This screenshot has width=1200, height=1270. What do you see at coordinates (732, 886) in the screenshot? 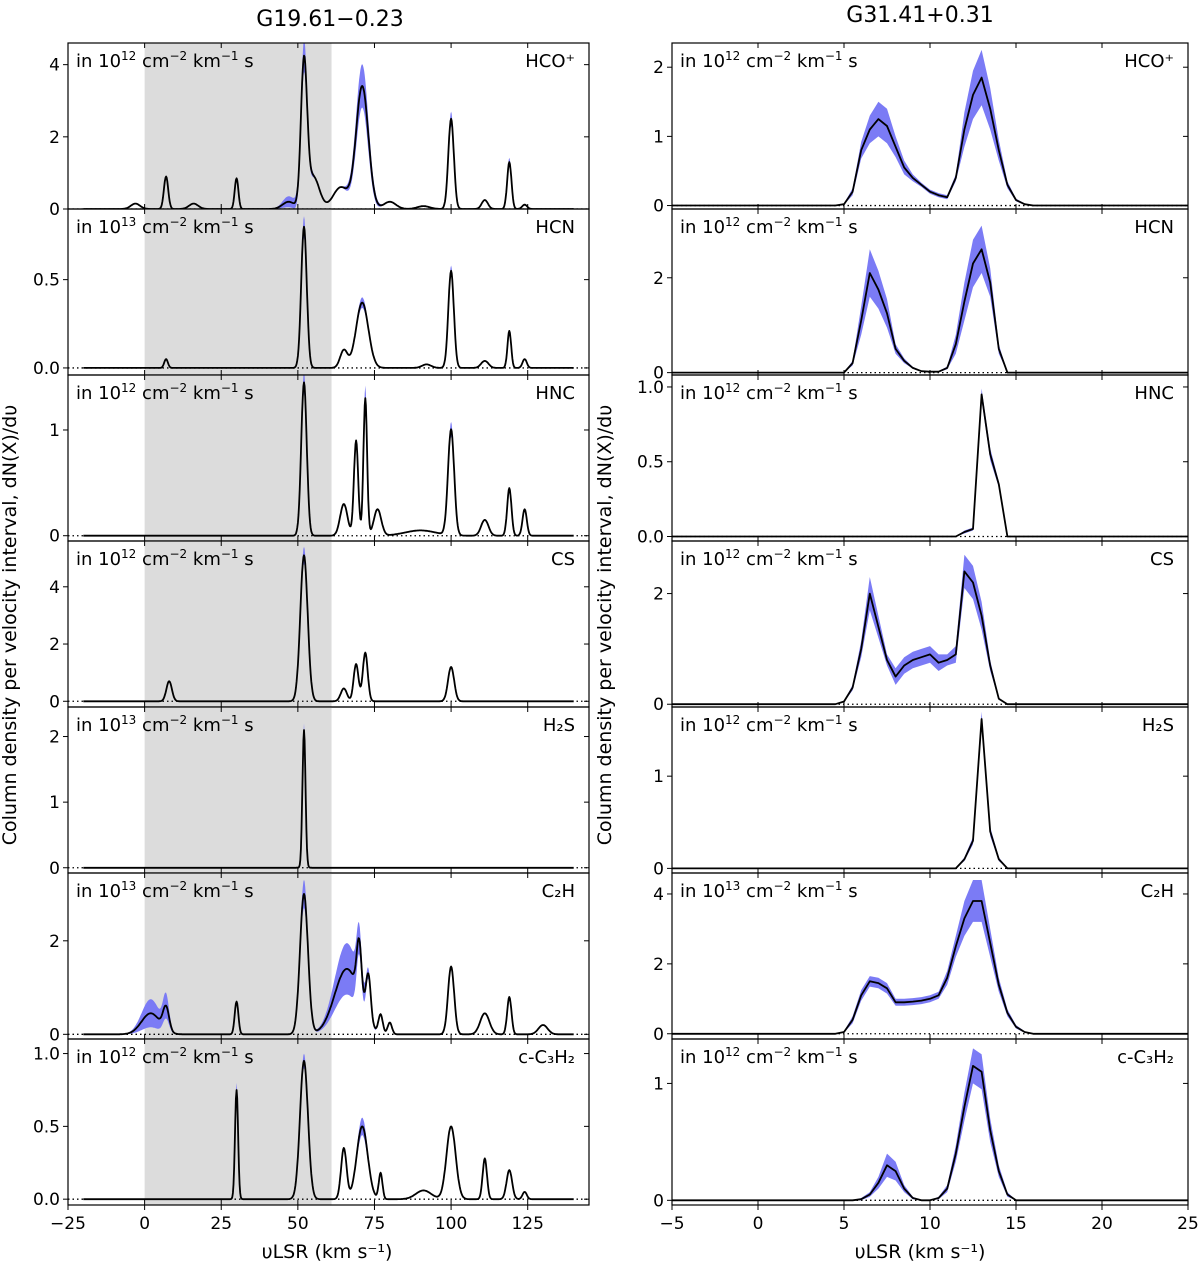
I see `unit-exponent: 13` at bounding box center [732, 886].